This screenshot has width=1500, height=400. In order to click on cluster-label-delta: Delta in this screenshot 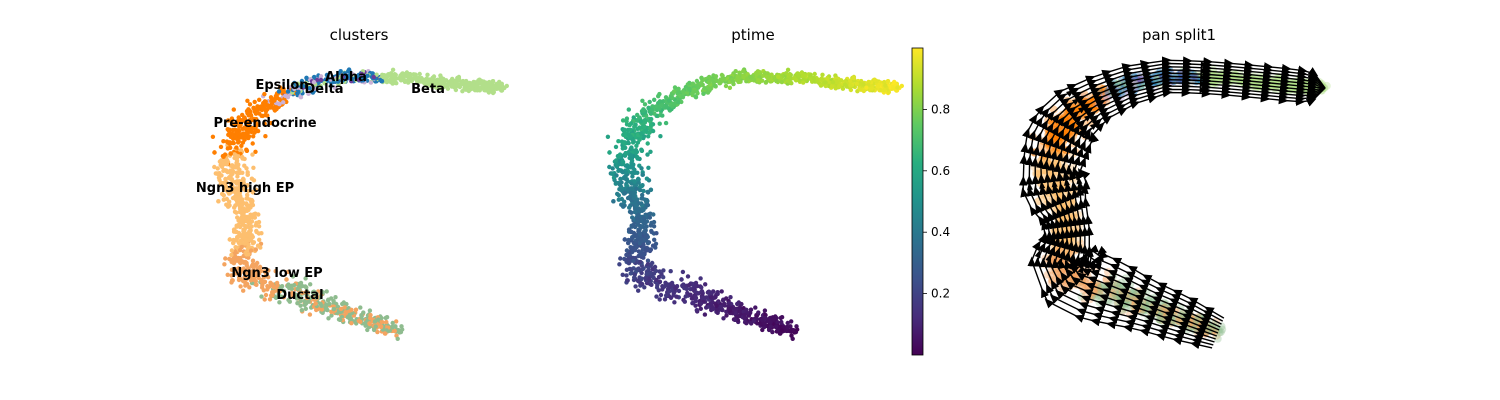, I will do `click(323, 89)`.